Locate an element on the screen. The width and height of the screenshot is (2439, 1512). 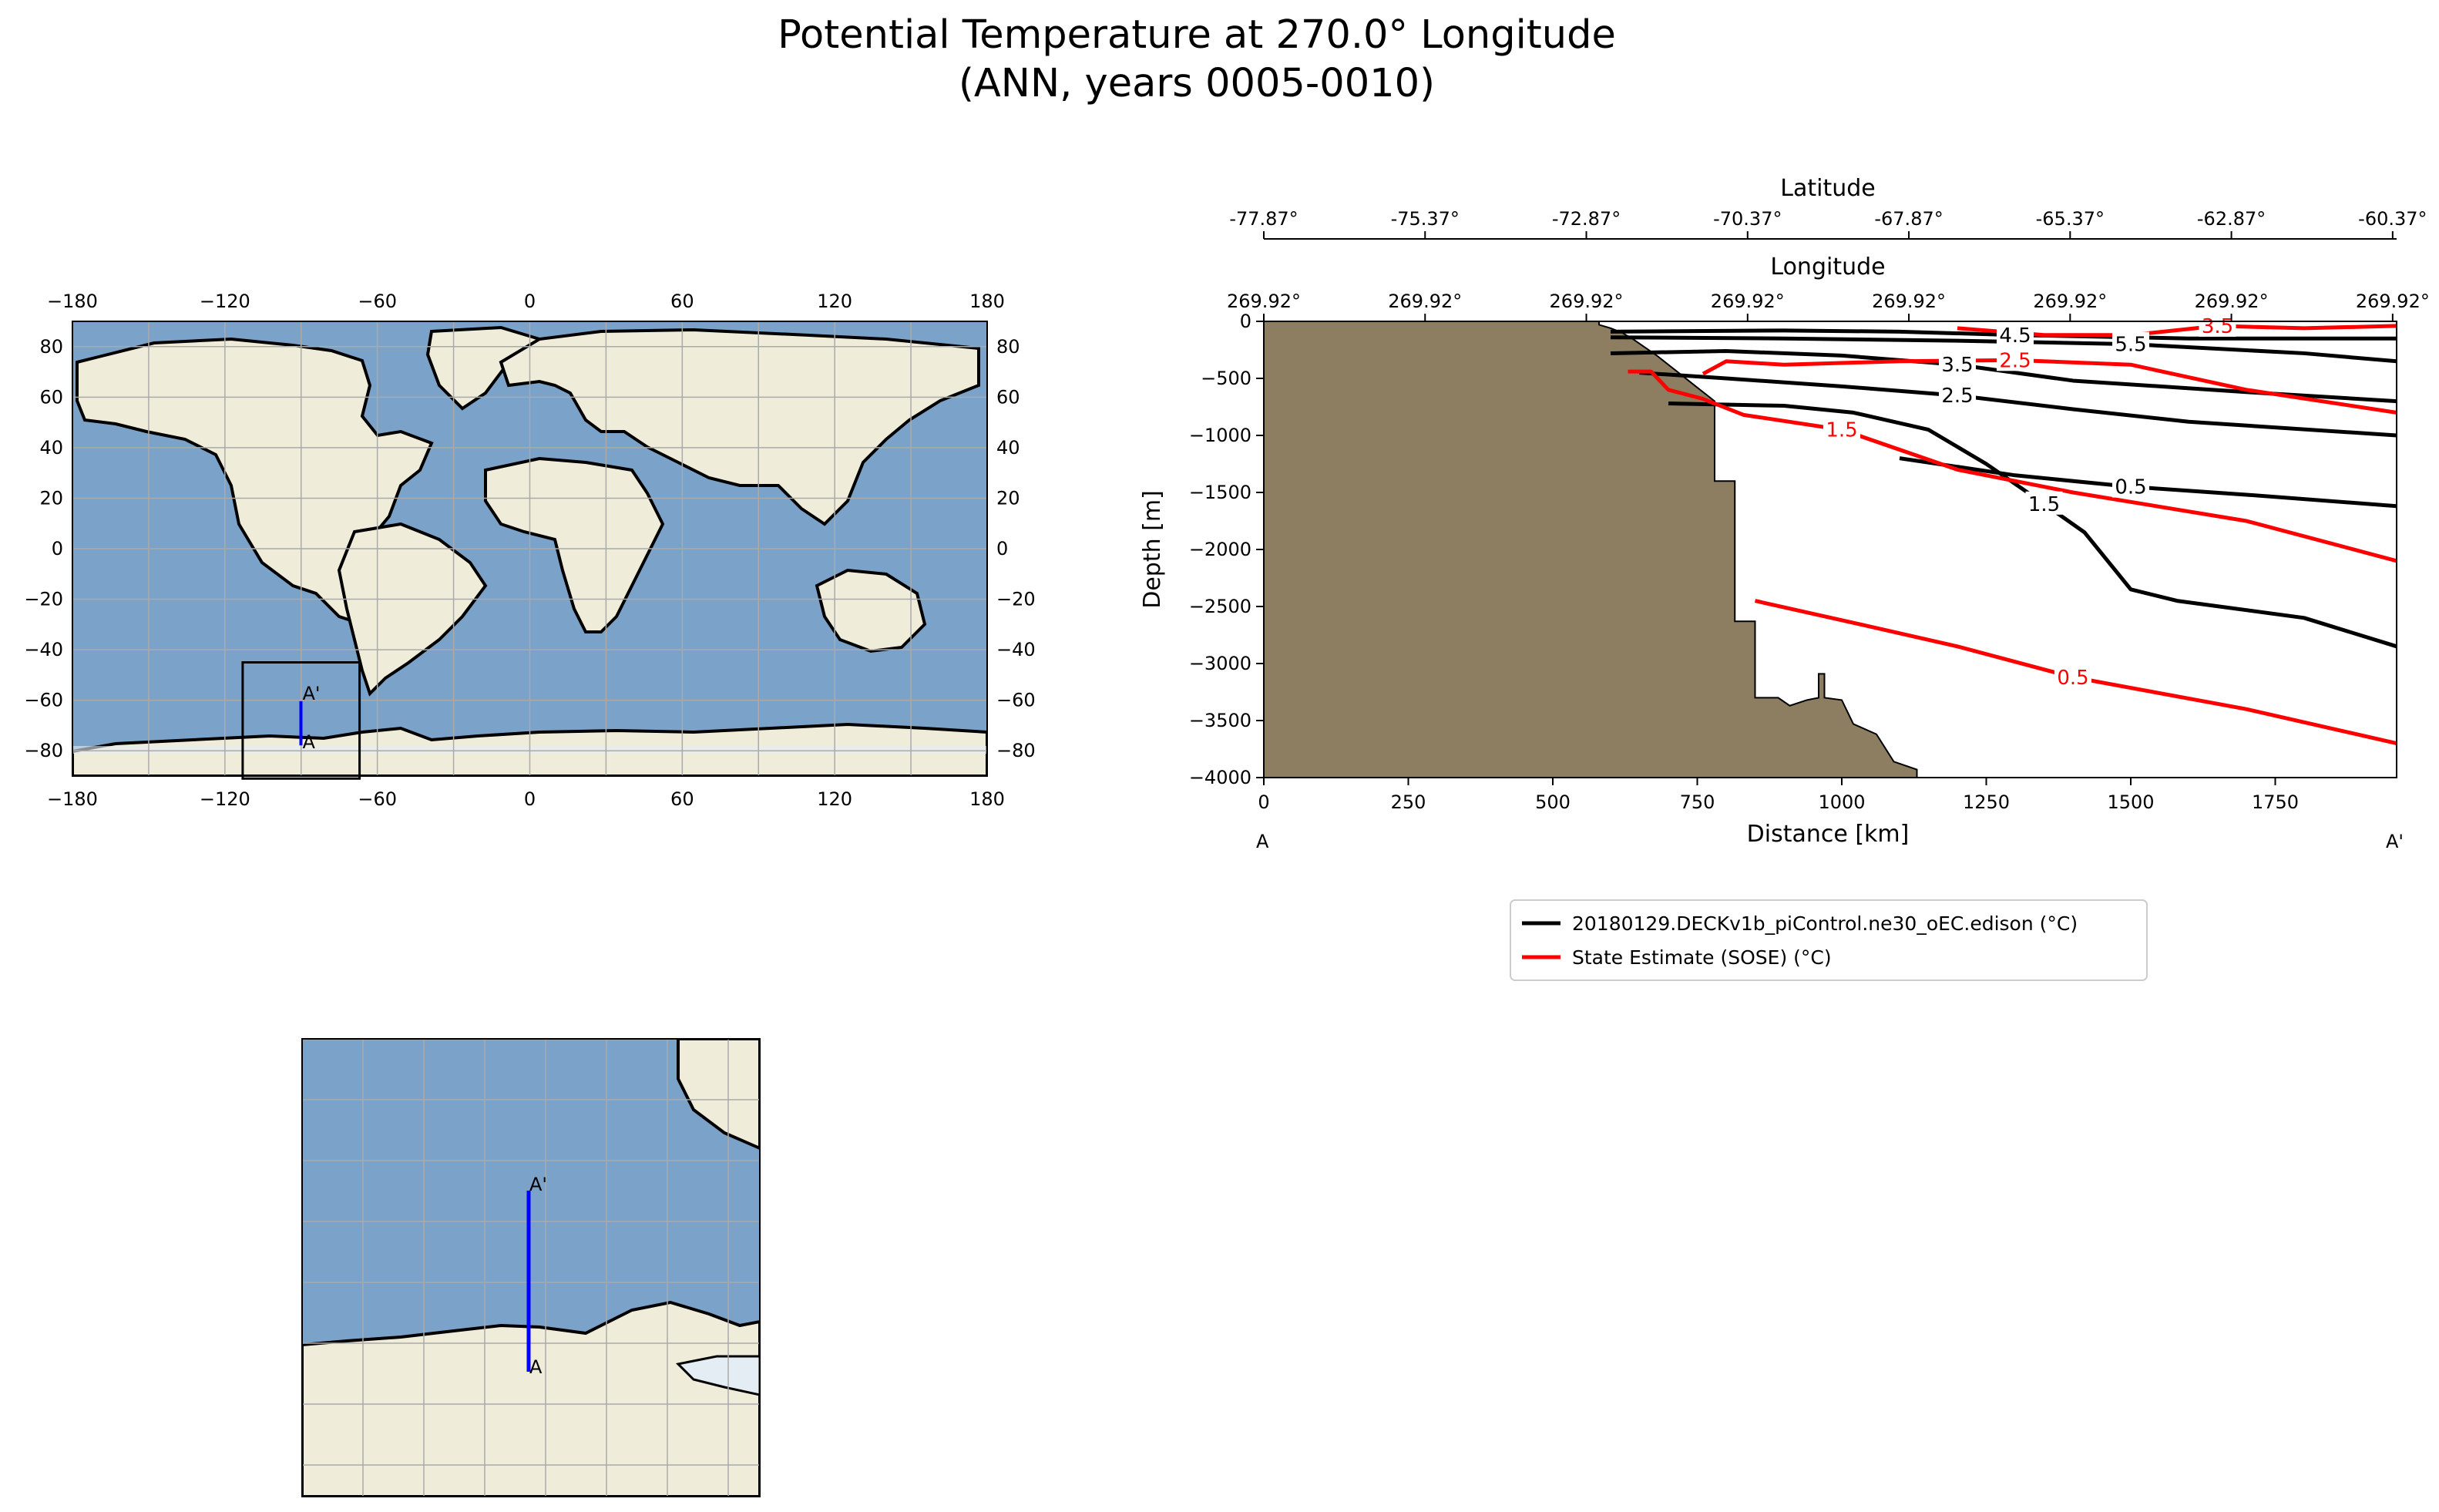
section-y-tick-label: −3500 is located at coordinates (1220, 721).